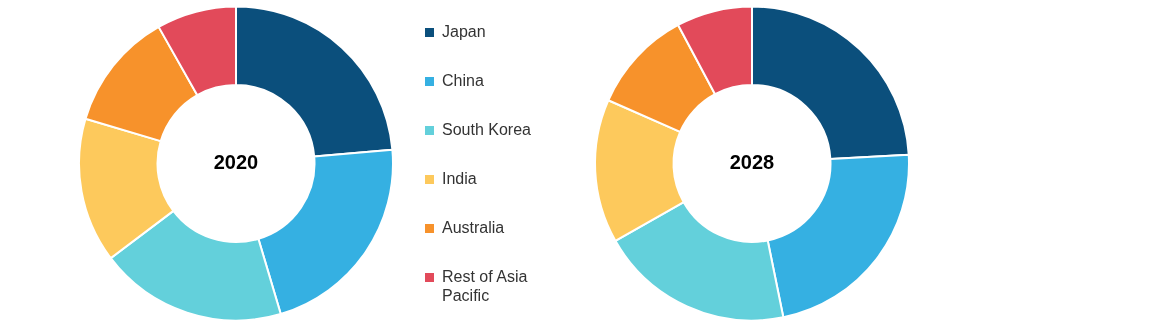  I want to click on legend-label: South Korea, so click(486, 129).